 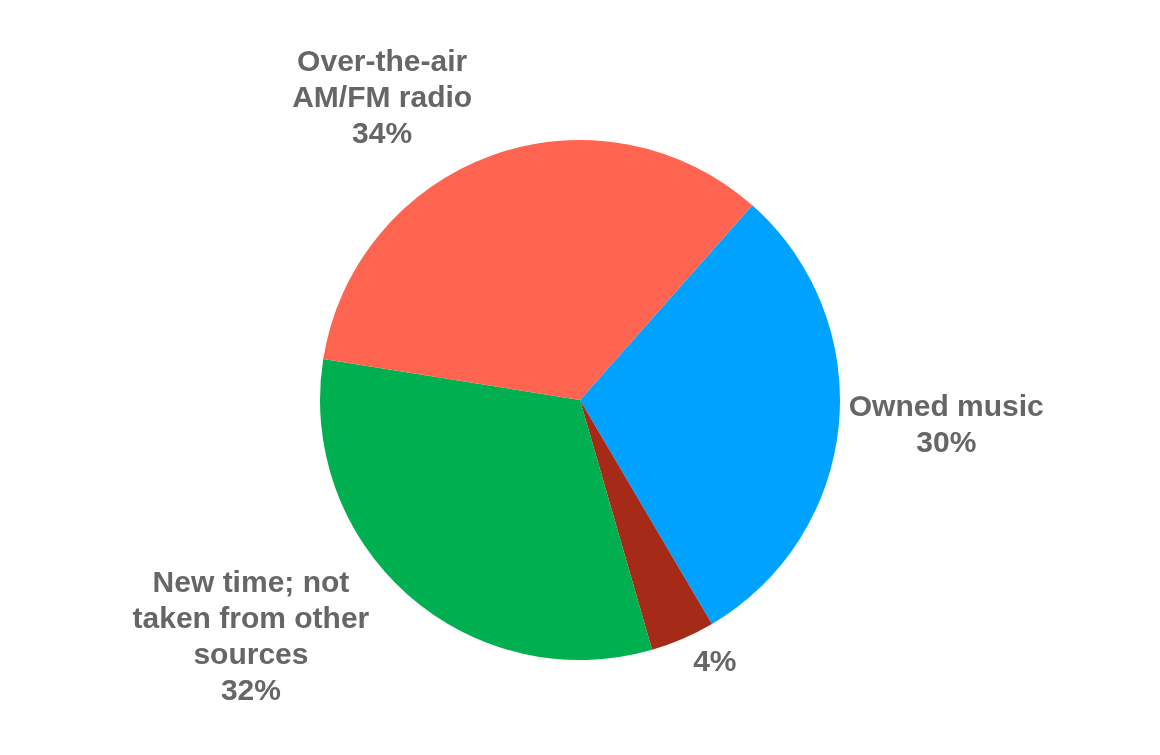 What do you see at coordinates (715, 660) in the screenshot?
I see `data-label: 4%` at bounding box center [715, 660].